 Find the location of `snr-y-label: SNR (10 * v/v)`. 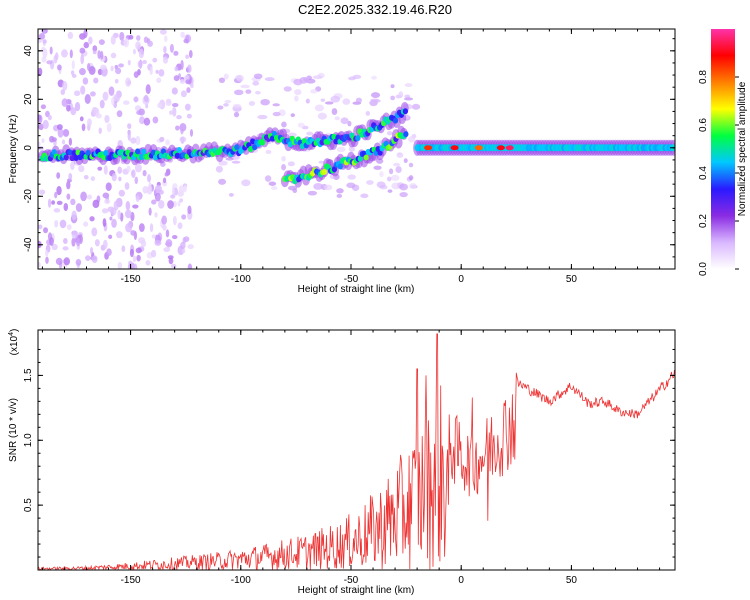

snr-y-label: SNR (10 * v/v) is located at coordinates (13, 430).